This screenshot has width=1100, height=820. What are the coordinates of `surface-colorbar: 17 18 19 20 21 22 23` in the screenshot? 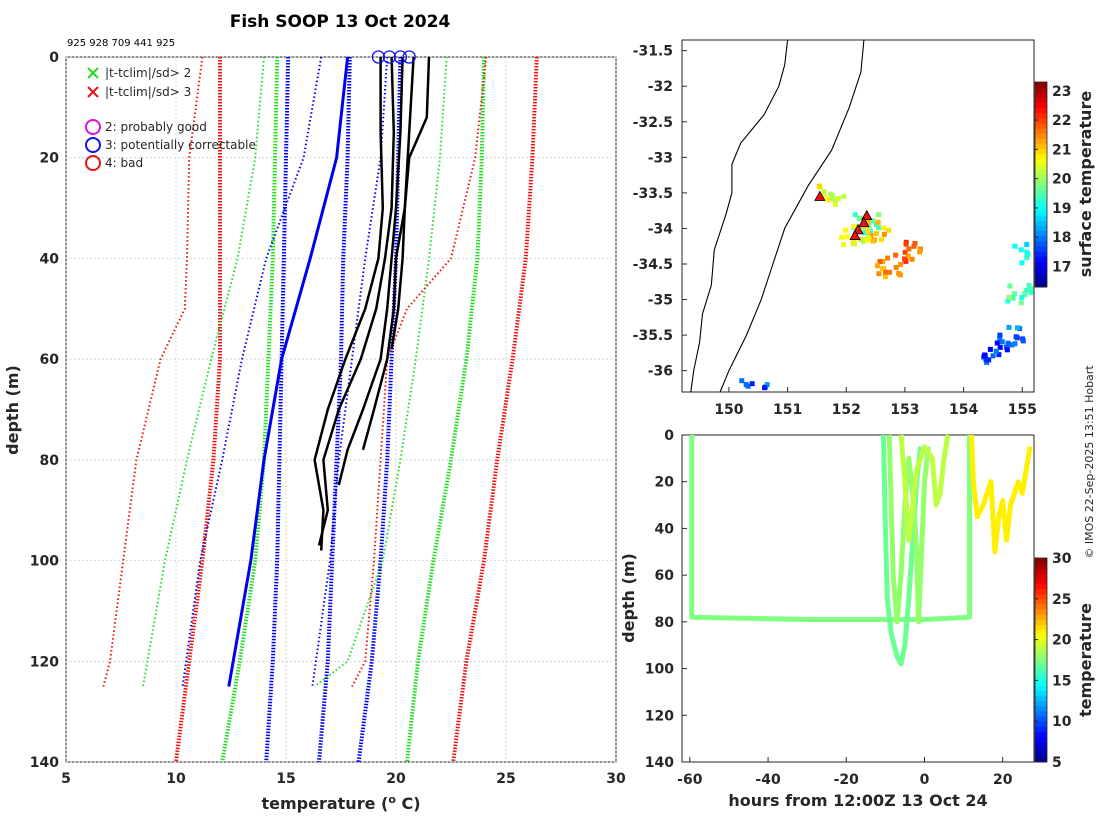 It's located at (1053, 184).